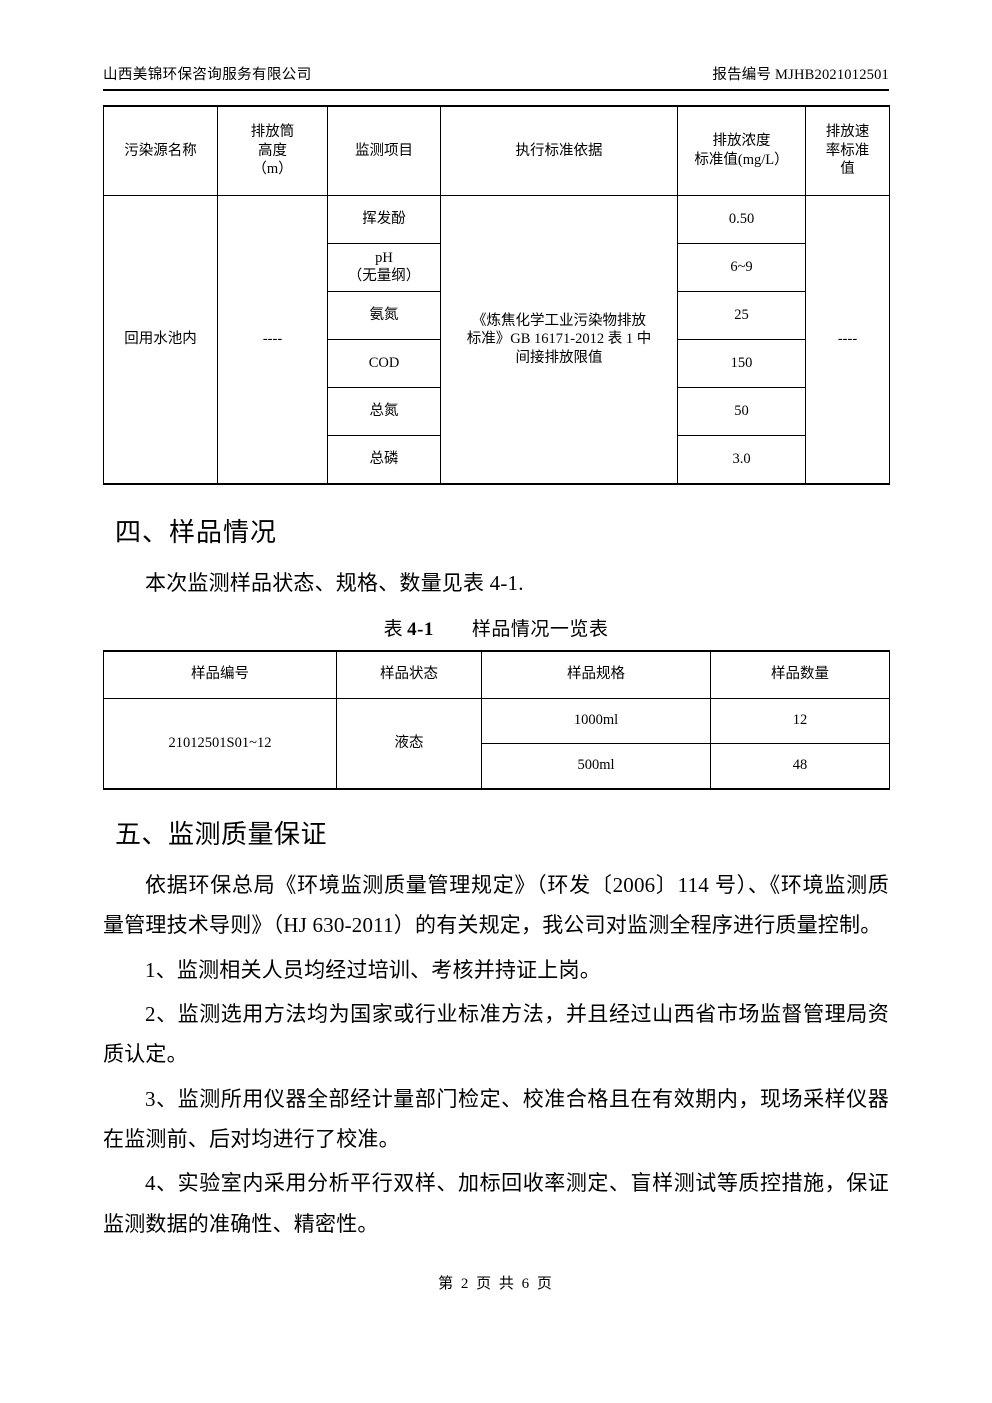 This screenshot has height=1403, width=992. I want to click on col-header-conc-standard: 排放浓度 标准值(mg/L）, so click(741, 150).